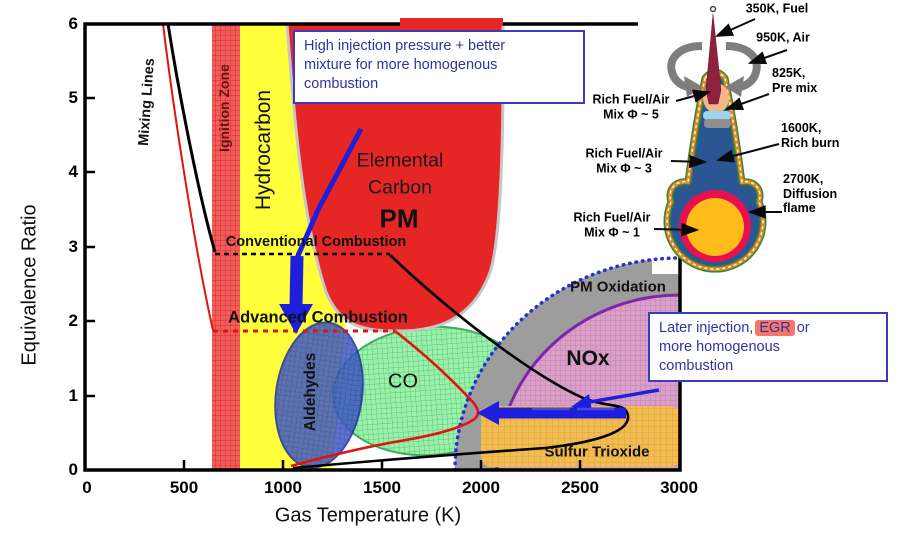  Describe the element at coordinates (400, 175) in the screenshot. I see `elemental-carbon-label: Elemental Carbon` at that location.